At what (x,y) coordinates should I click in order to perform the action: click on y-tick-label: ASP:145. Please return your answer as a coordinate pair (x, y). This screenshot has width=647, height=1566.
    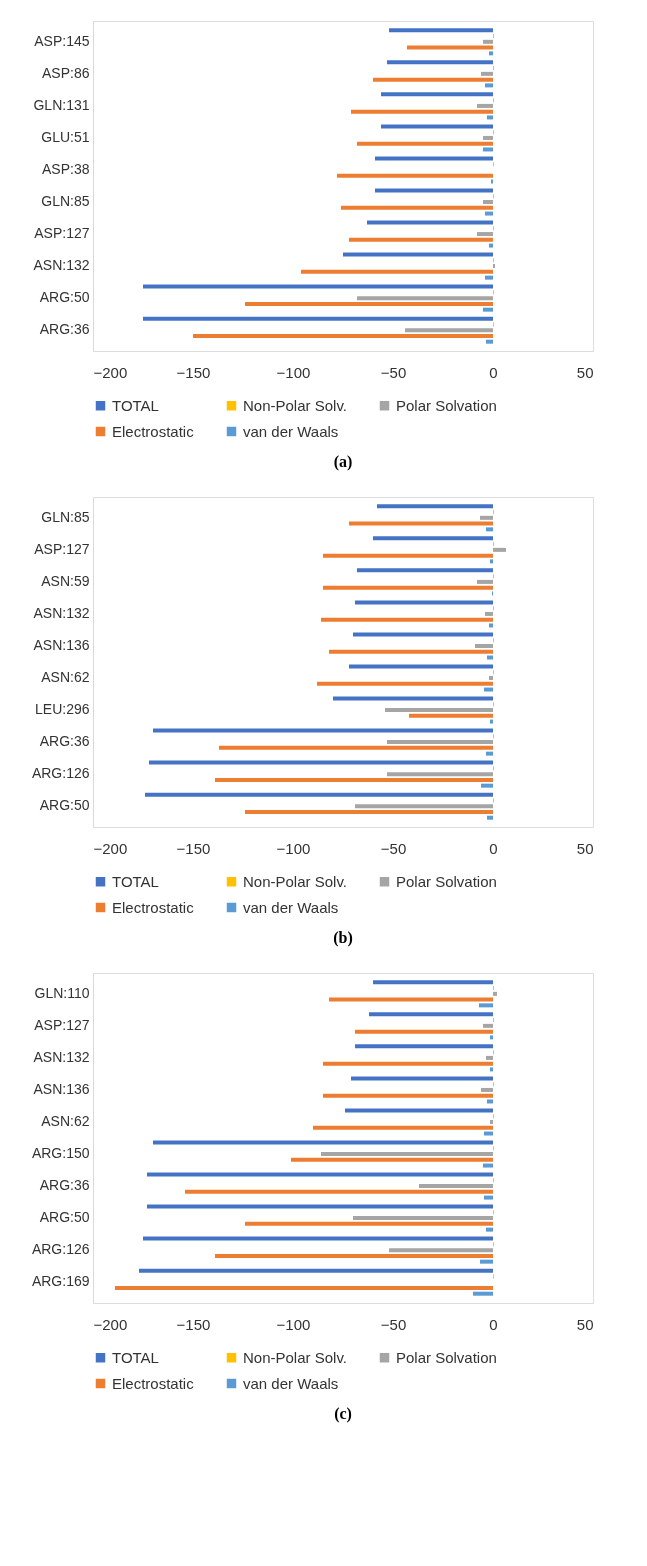
    Looking at the image, I should click on (62, 40).